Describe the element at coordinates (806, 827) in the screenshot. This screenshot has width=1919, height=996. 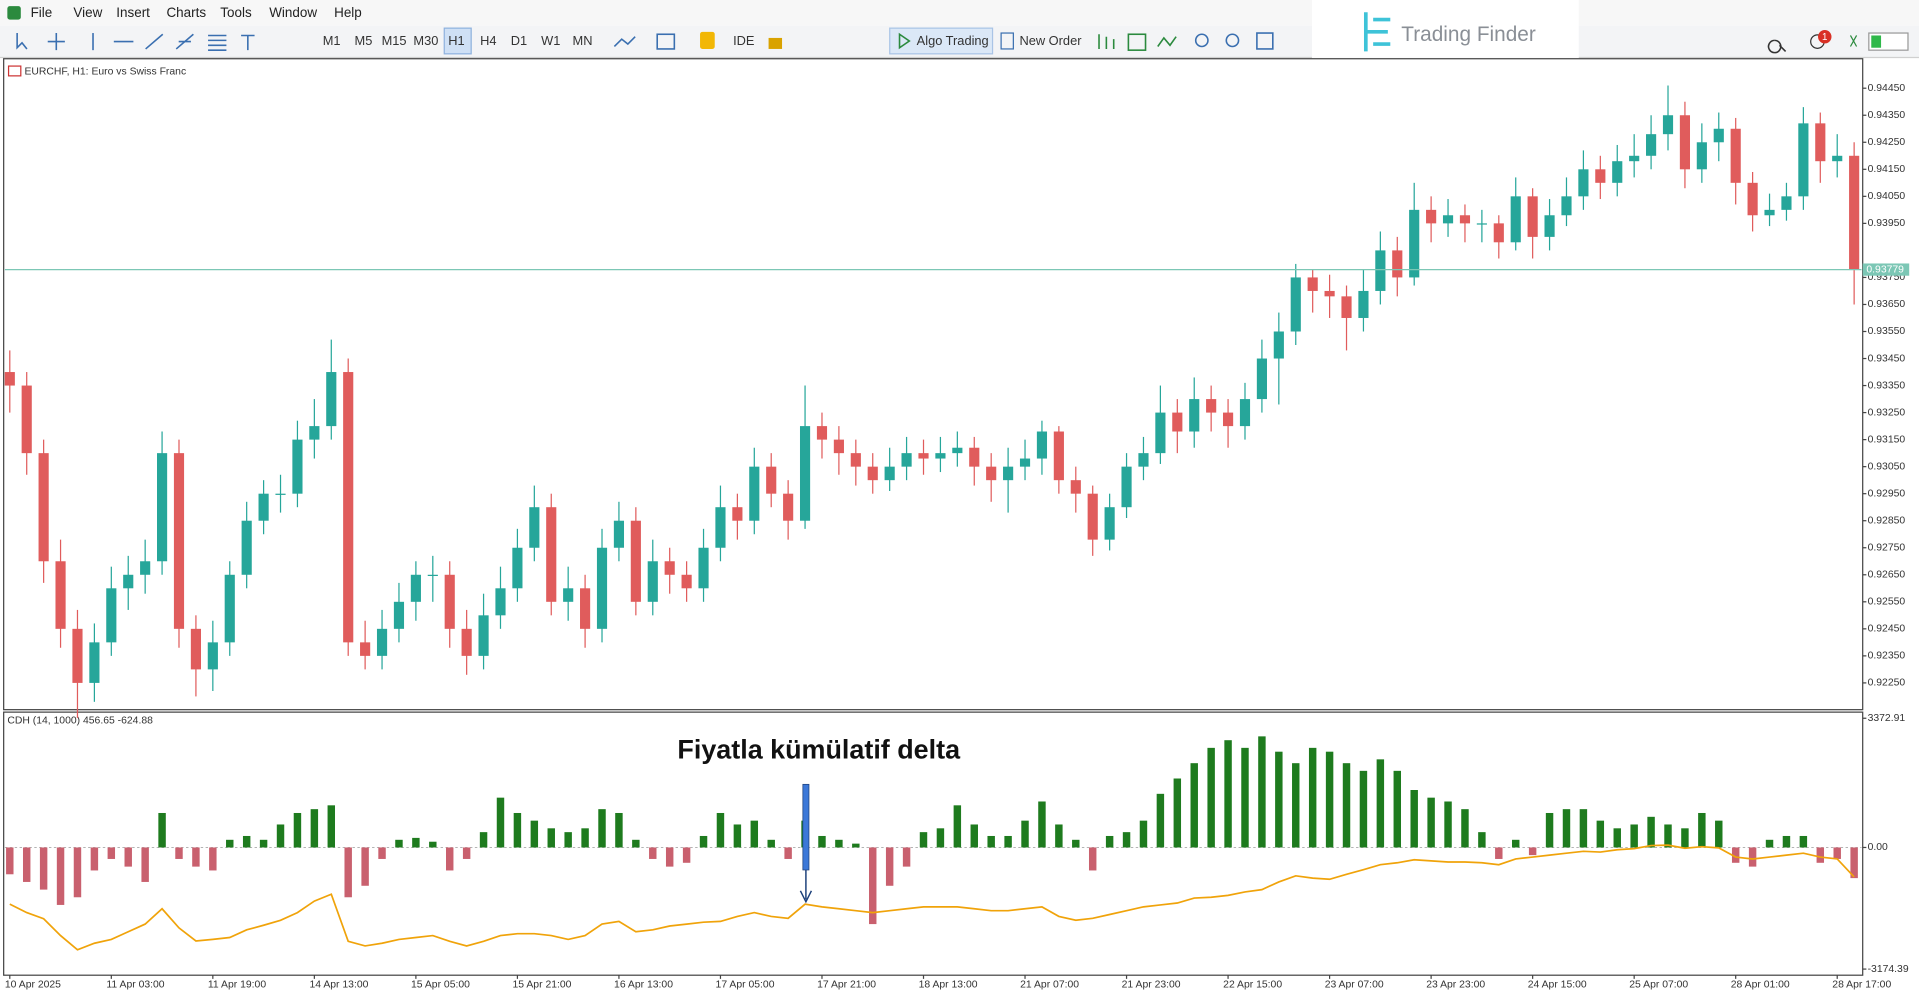
I see `arrow-shaft` at that location.